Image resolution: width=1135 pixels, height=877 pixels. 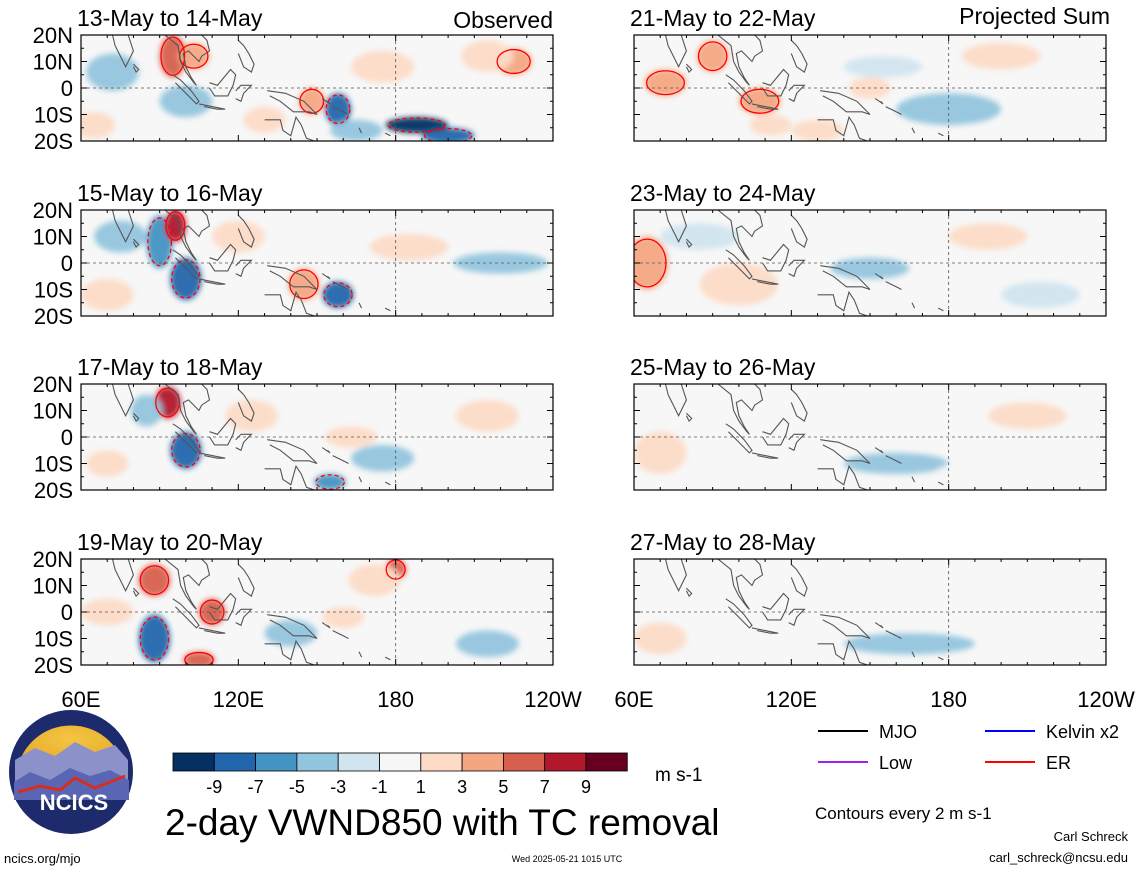 I want to click on panel: 25-May to 26-May, so click(x=868, y=422).